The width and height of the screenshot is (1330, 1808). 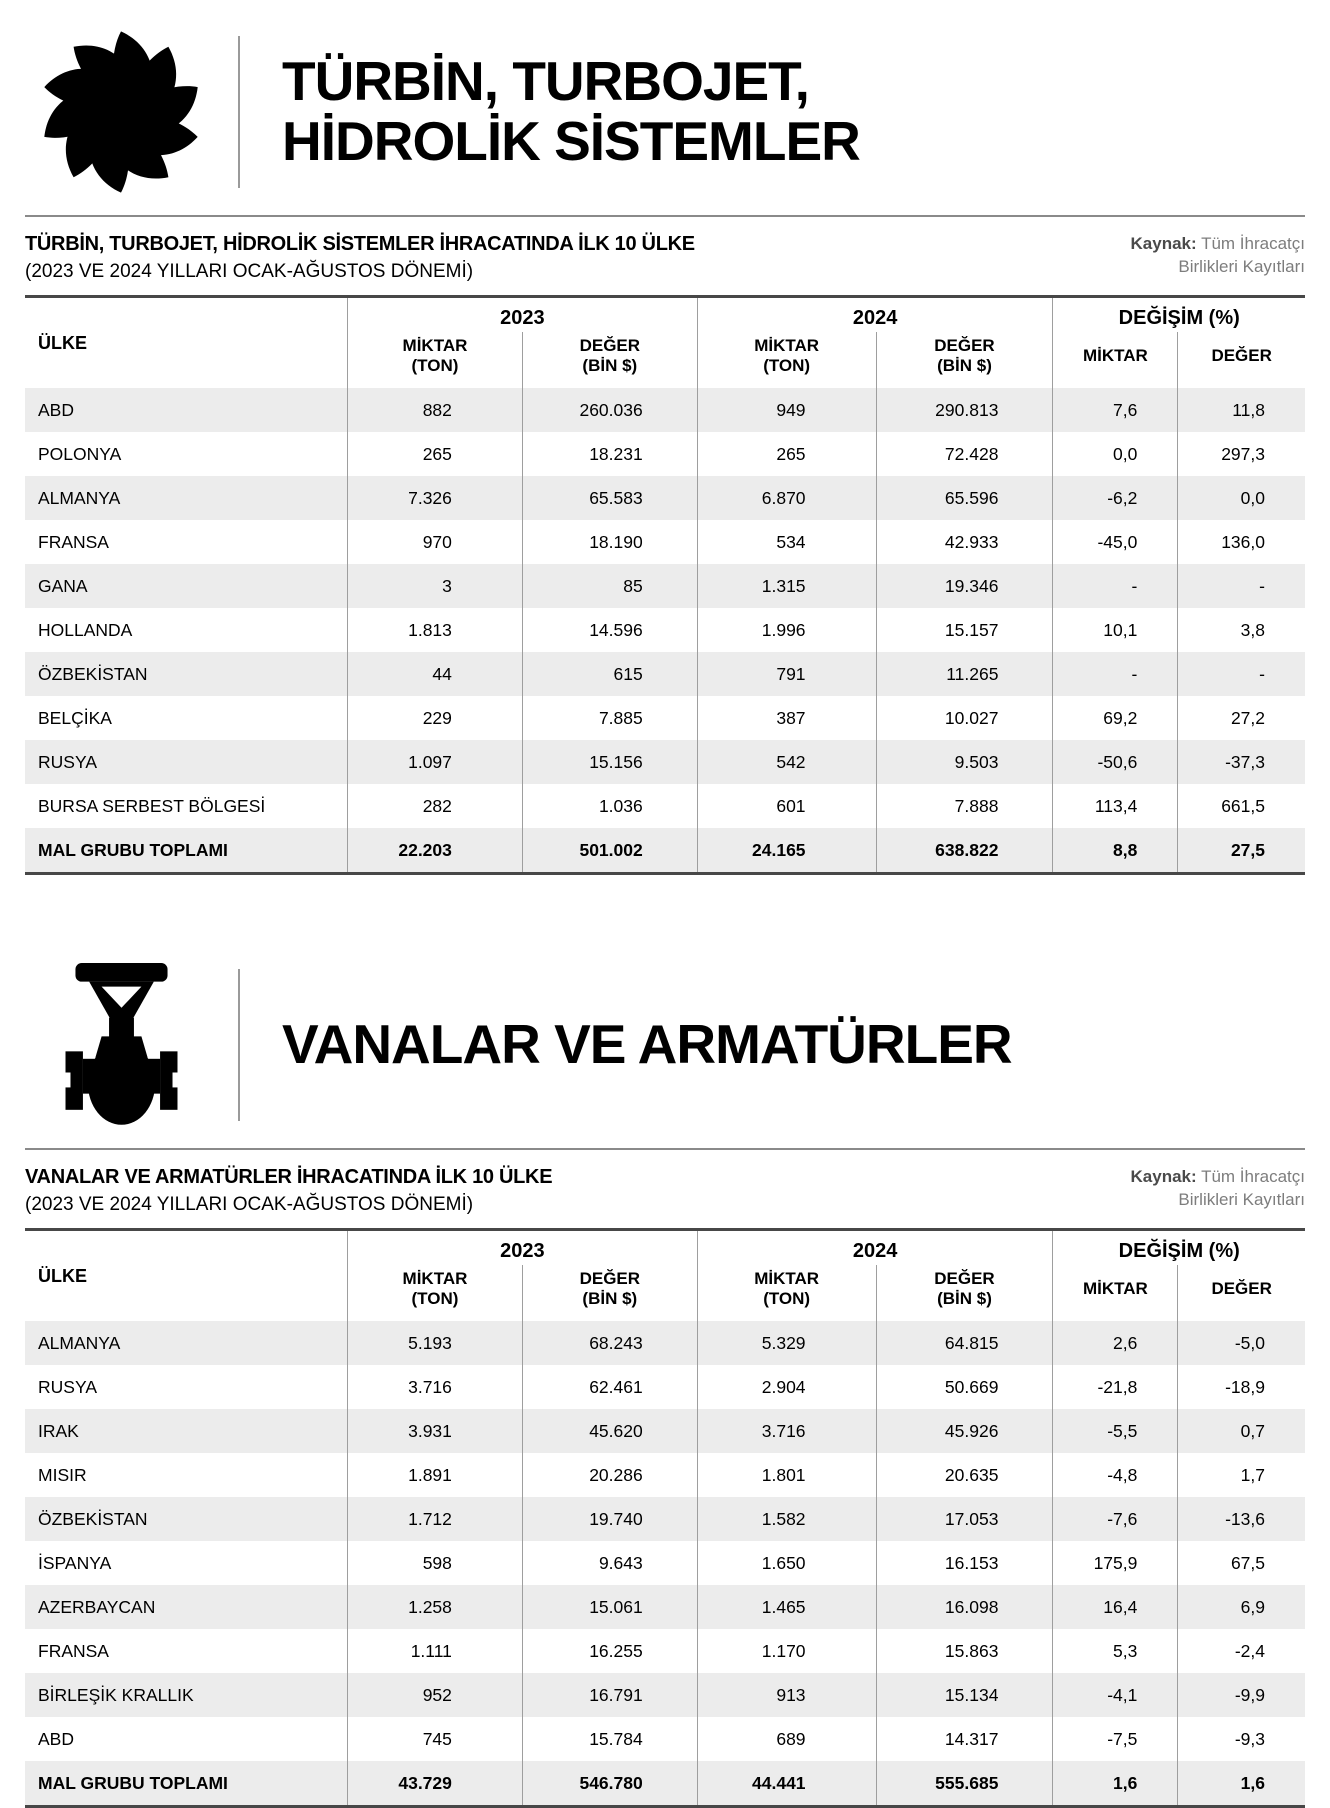 What do you see at coordinates (964, 498) in the screenshot?
I see `value-2024-cell: 65.596` at bounding box center [964, 498].